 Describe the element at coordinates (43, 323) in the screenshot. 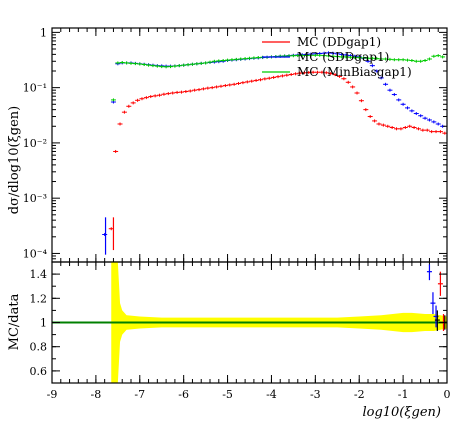

I see `ratio-y-tick-label: 1` at that location.